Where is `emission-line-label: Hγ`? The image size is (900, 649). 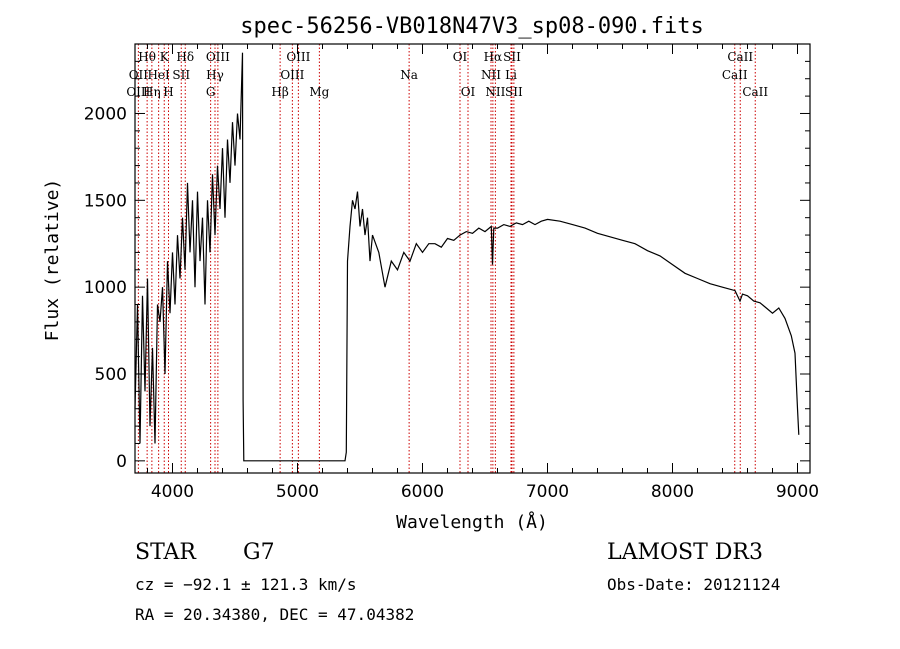
emission-line-label: Hγ is located at coordinates (215, 75).